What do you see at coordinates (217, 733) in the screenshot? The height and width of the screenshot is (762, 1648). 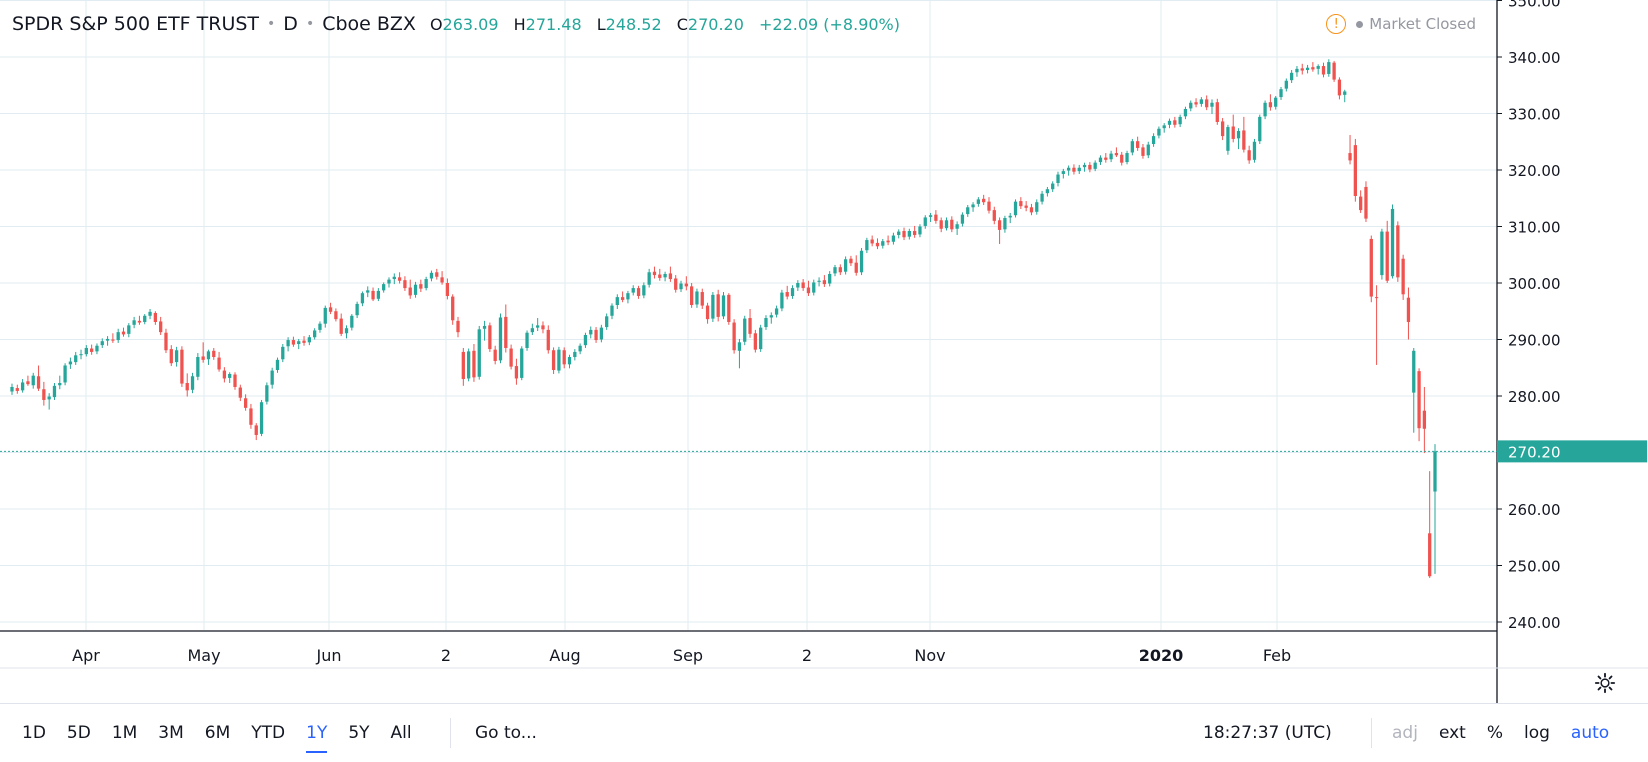 I see `range-button-6m: 6M` at bounding box center [217, 733].